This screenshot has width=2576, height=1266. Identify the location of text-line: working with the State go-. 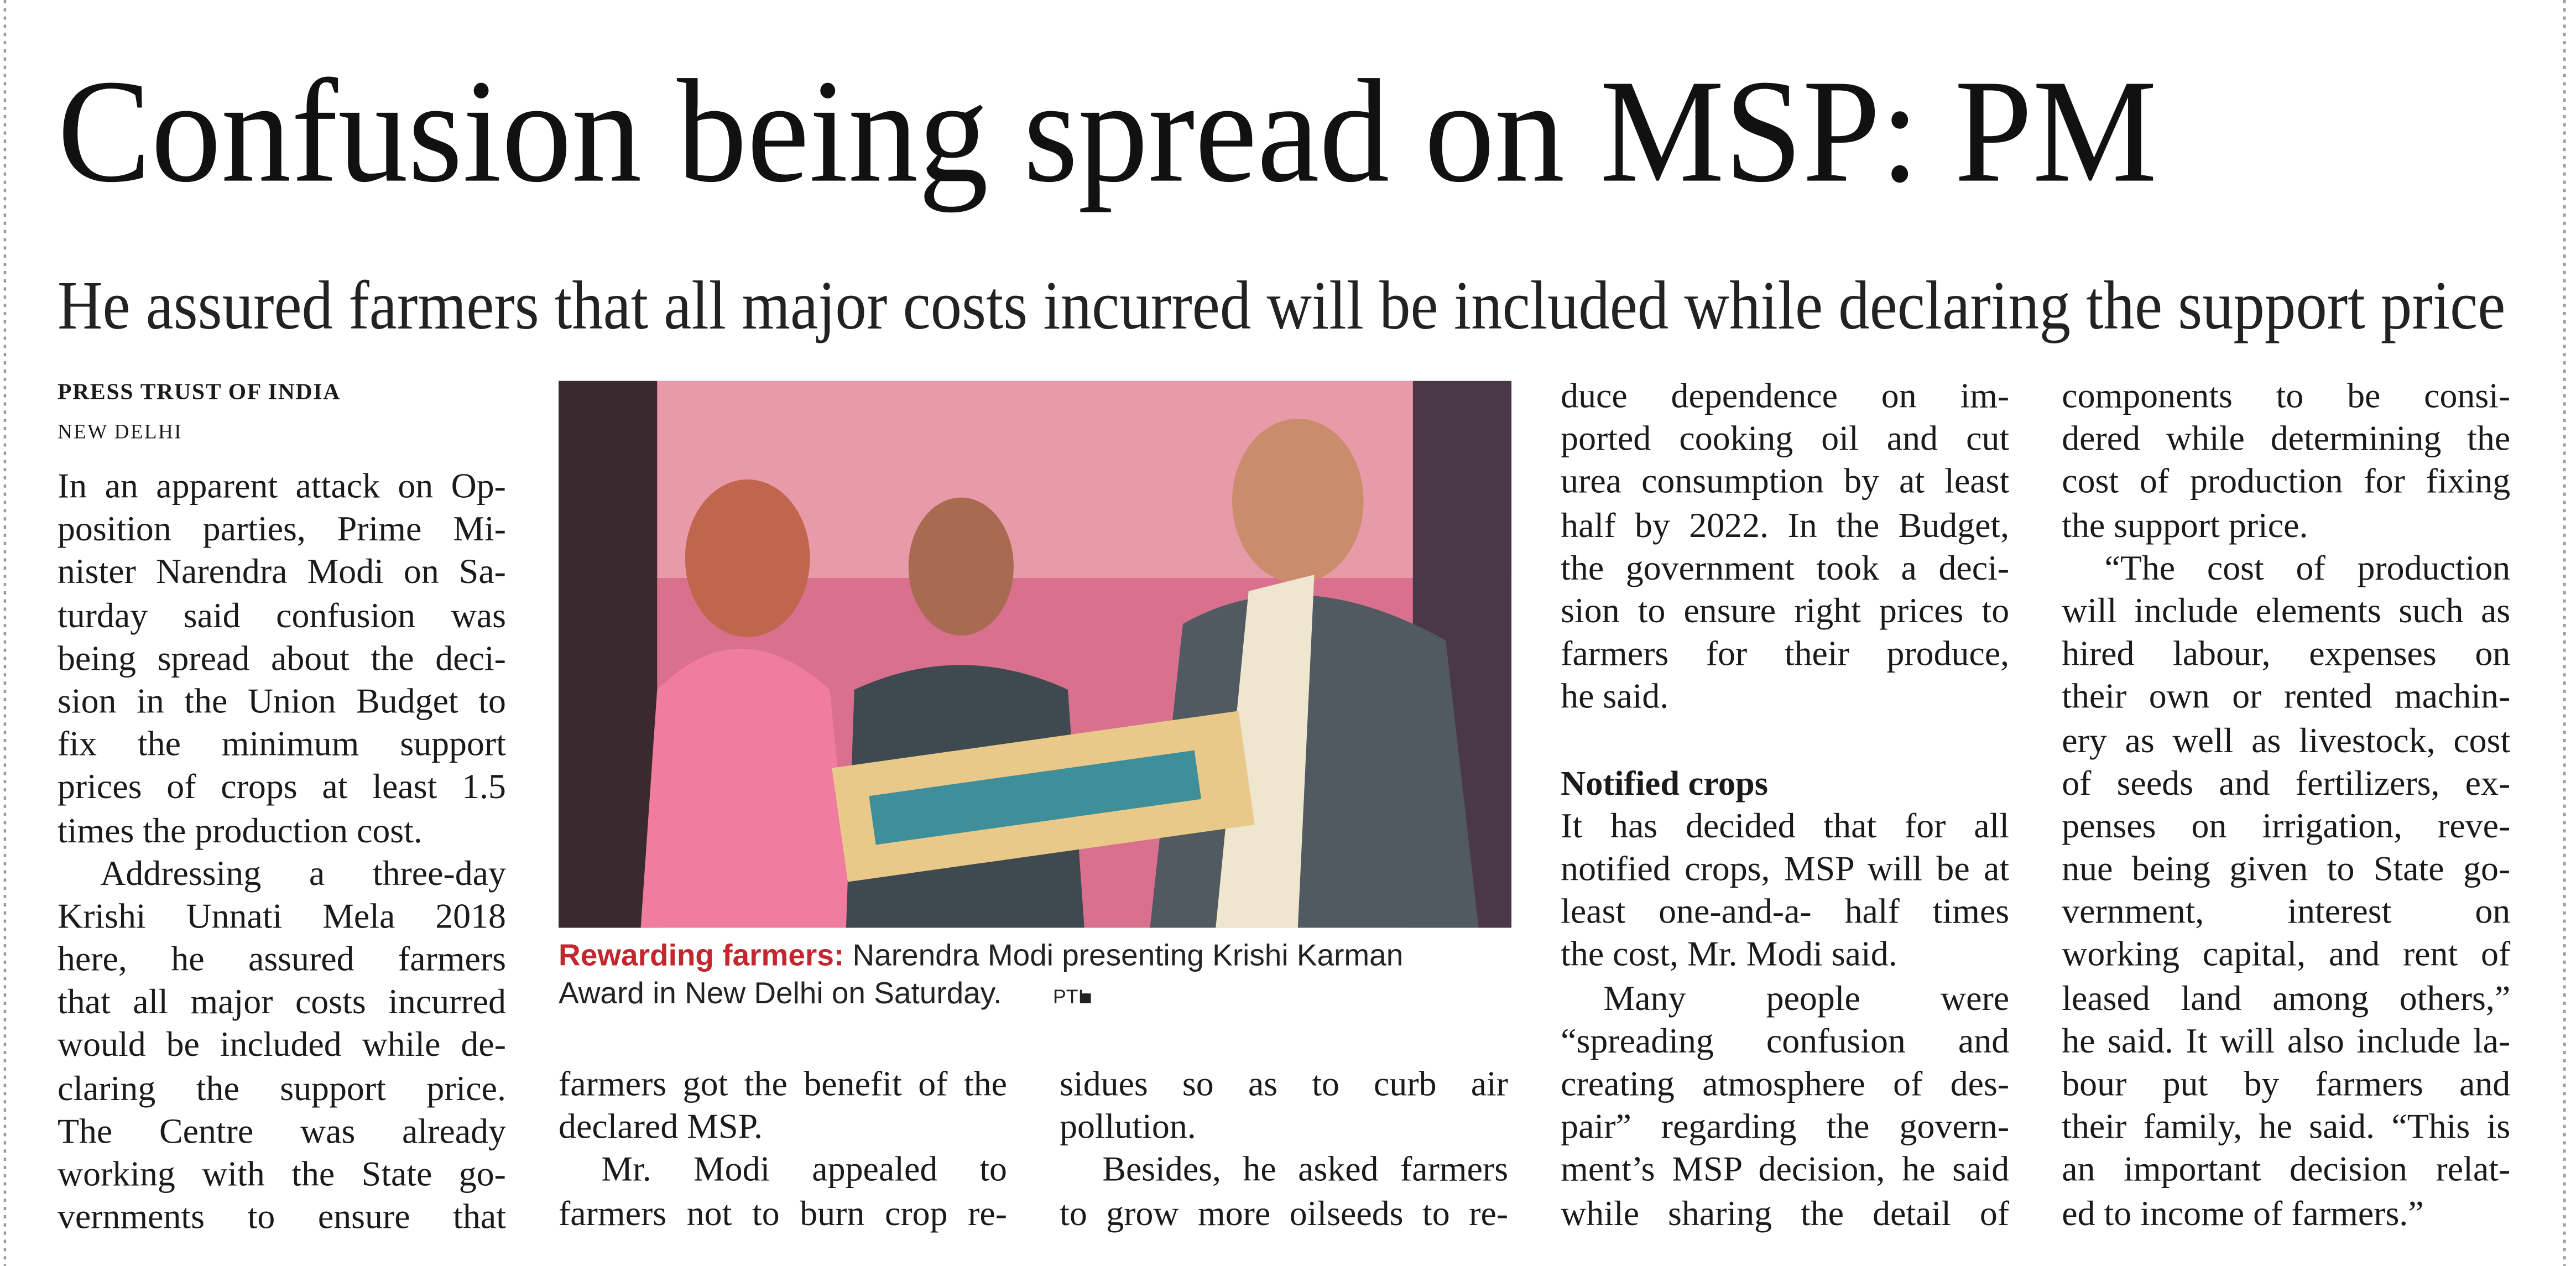
(281, 1174).